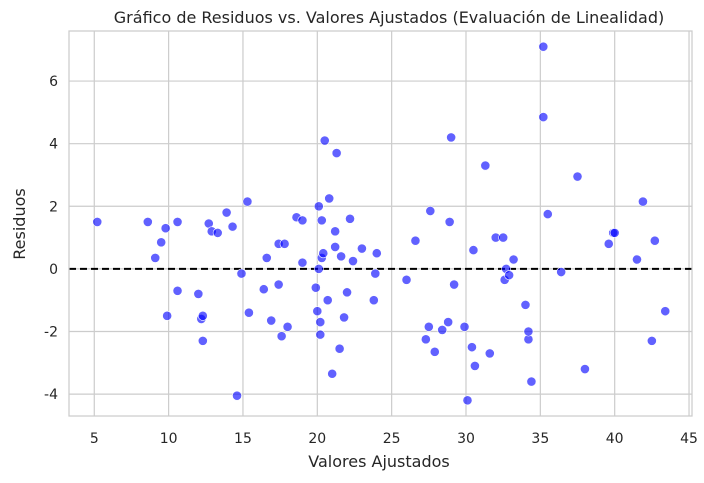 Image resolution: width=704 pixels, height=483 pixels. Describe the element at coordinates (540, 439) in the screenshot. I see `x-tick-label: 35` at that location.